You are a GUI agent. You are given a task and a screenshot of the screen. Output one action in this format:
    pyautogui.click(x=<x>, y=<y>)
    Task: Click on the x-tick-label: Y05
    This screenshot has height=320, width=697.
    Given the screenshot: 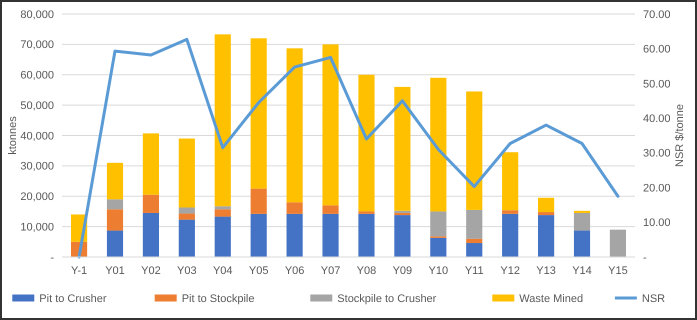 What is the action you would take?
    pyautogui.click(x=258, y=271)
    